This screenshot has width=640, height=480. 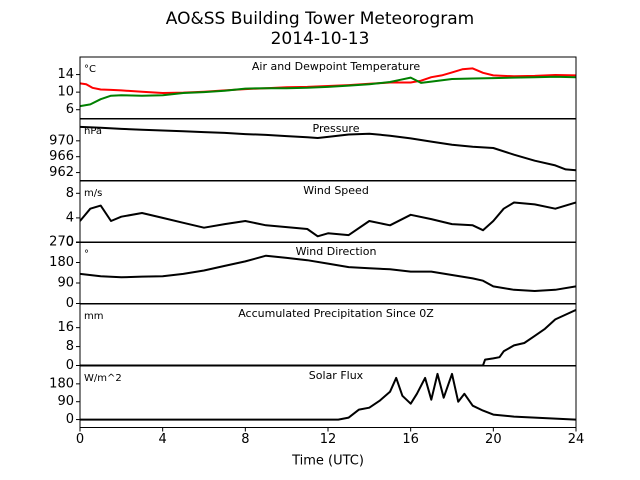 What do you see at coordinates (61, 172) in the screenshot?
I see `y-tick-label: 962` at bounding box center [61, 172].